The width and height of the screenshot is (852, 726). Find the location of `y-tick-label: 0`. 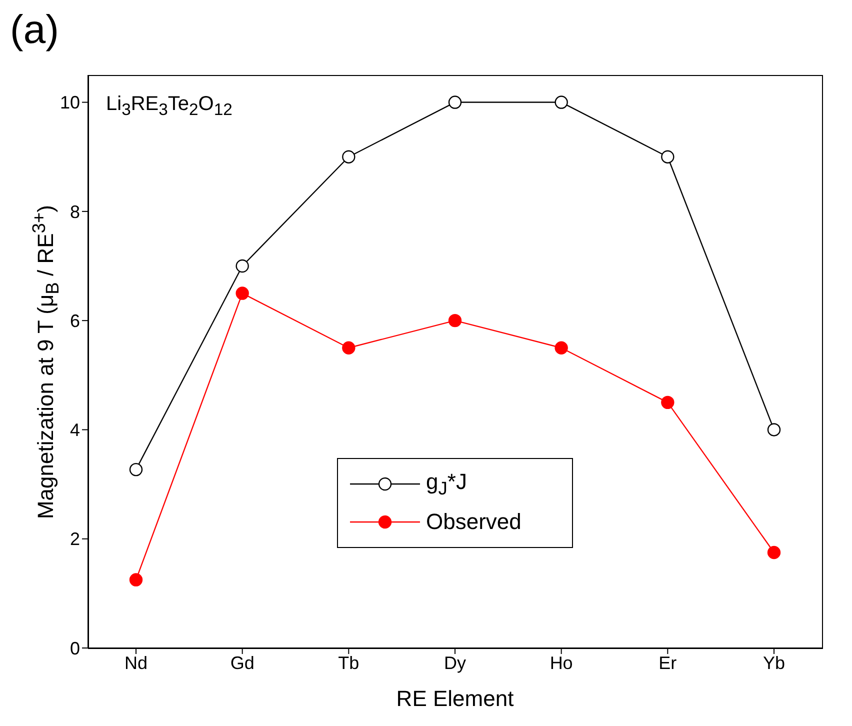

y-tick-label: 0 is located at coordinates (75, 648).